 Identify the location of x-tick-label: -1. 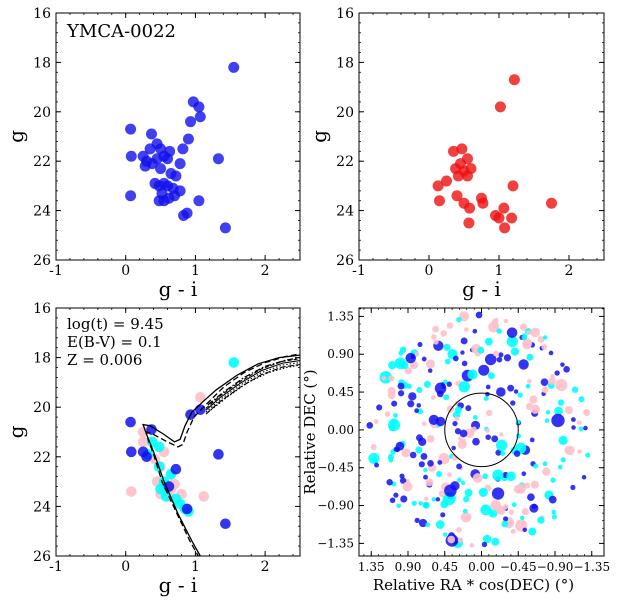
(56, 567).